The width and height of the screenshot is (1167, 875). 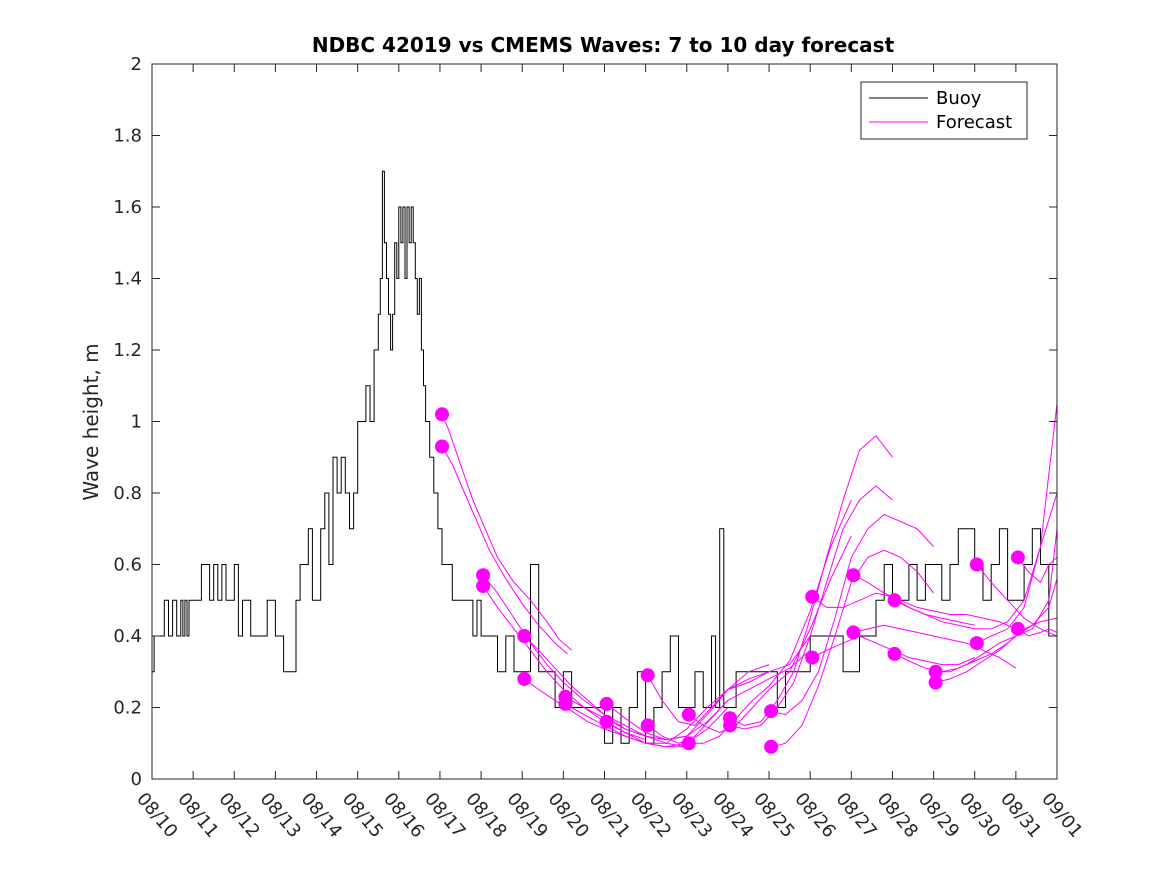 I want to click on legend-forecast-label: Forecast, so click(x=974, y=122).